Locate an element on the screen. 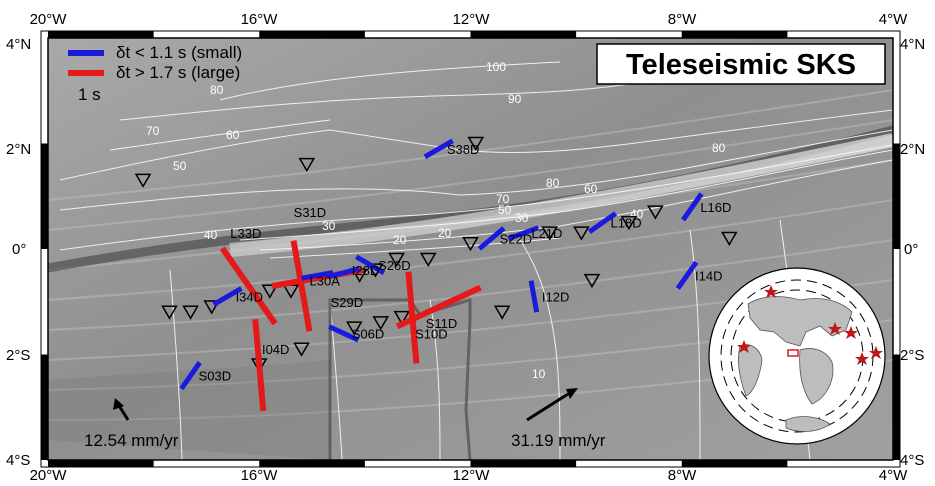  contour-label: 80 is located at coordinates (217, 90).